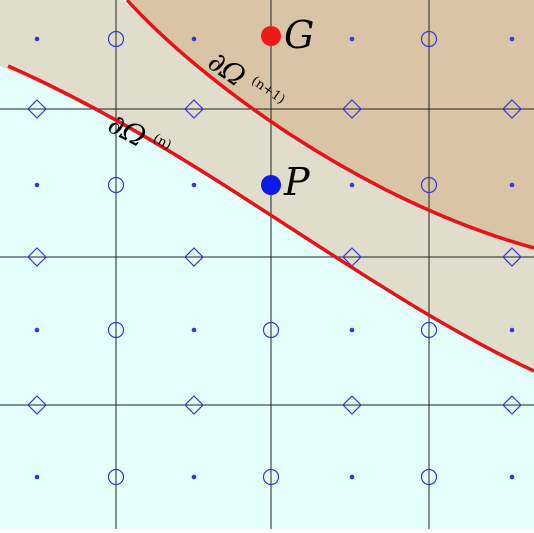 This screenshot has height=533, width=534. What do you see at coordinates (271, 185) in the screenshot?
I see `point-p-marker` at bounding box center [271, 185].